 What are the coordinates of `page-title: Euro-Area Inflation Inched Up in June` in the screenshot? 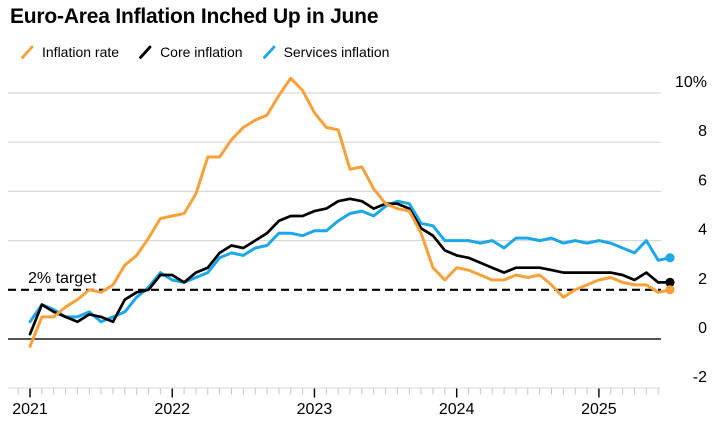 It's located at (194, 16).